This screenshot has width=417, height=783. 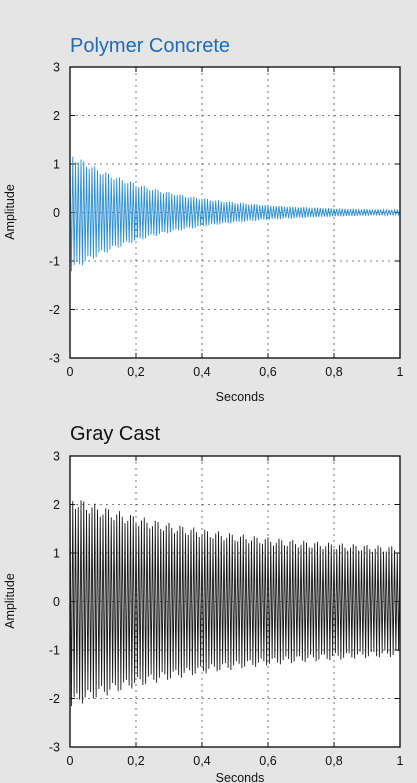 I want to click on series-line, so click(x=235, y=211).